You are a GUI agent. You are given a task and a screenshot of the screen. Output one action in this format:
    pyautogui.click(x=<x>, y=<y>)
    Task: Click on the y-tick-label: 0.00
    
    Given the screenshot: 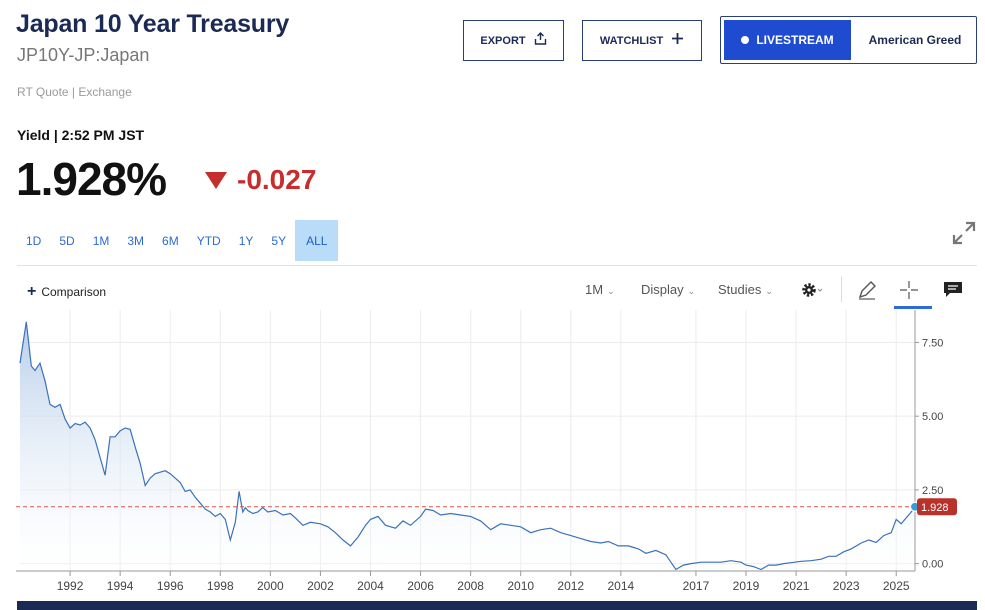 What is the action you would take?
    pyautogui.click(x=932, y=565)
    